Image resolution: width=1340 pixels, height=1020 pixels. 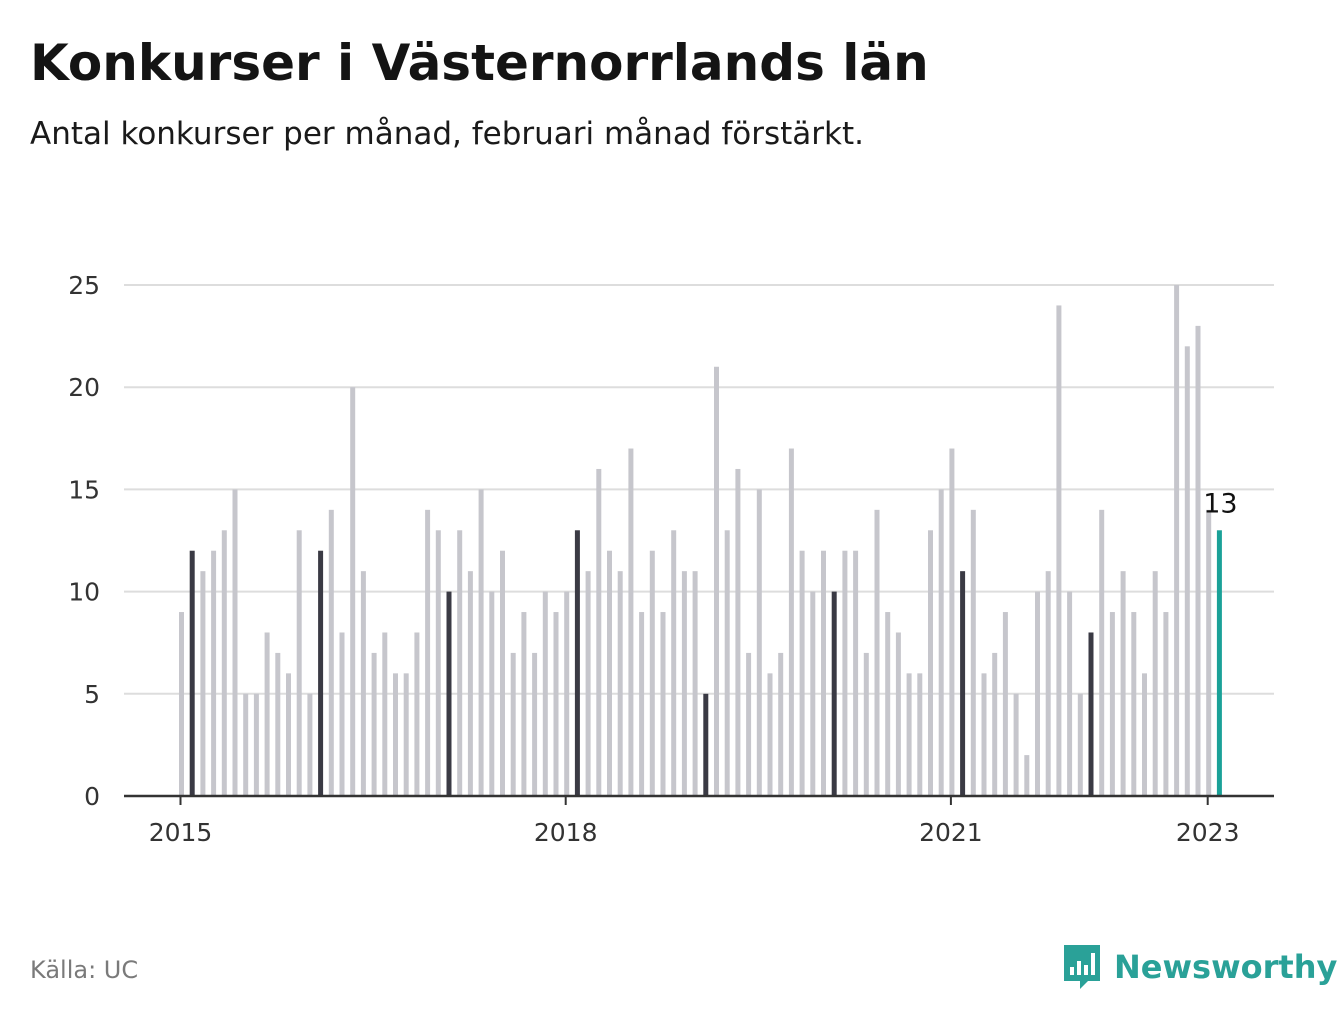 I want to click on value-labels: 13, so click(x=1220, y=503).